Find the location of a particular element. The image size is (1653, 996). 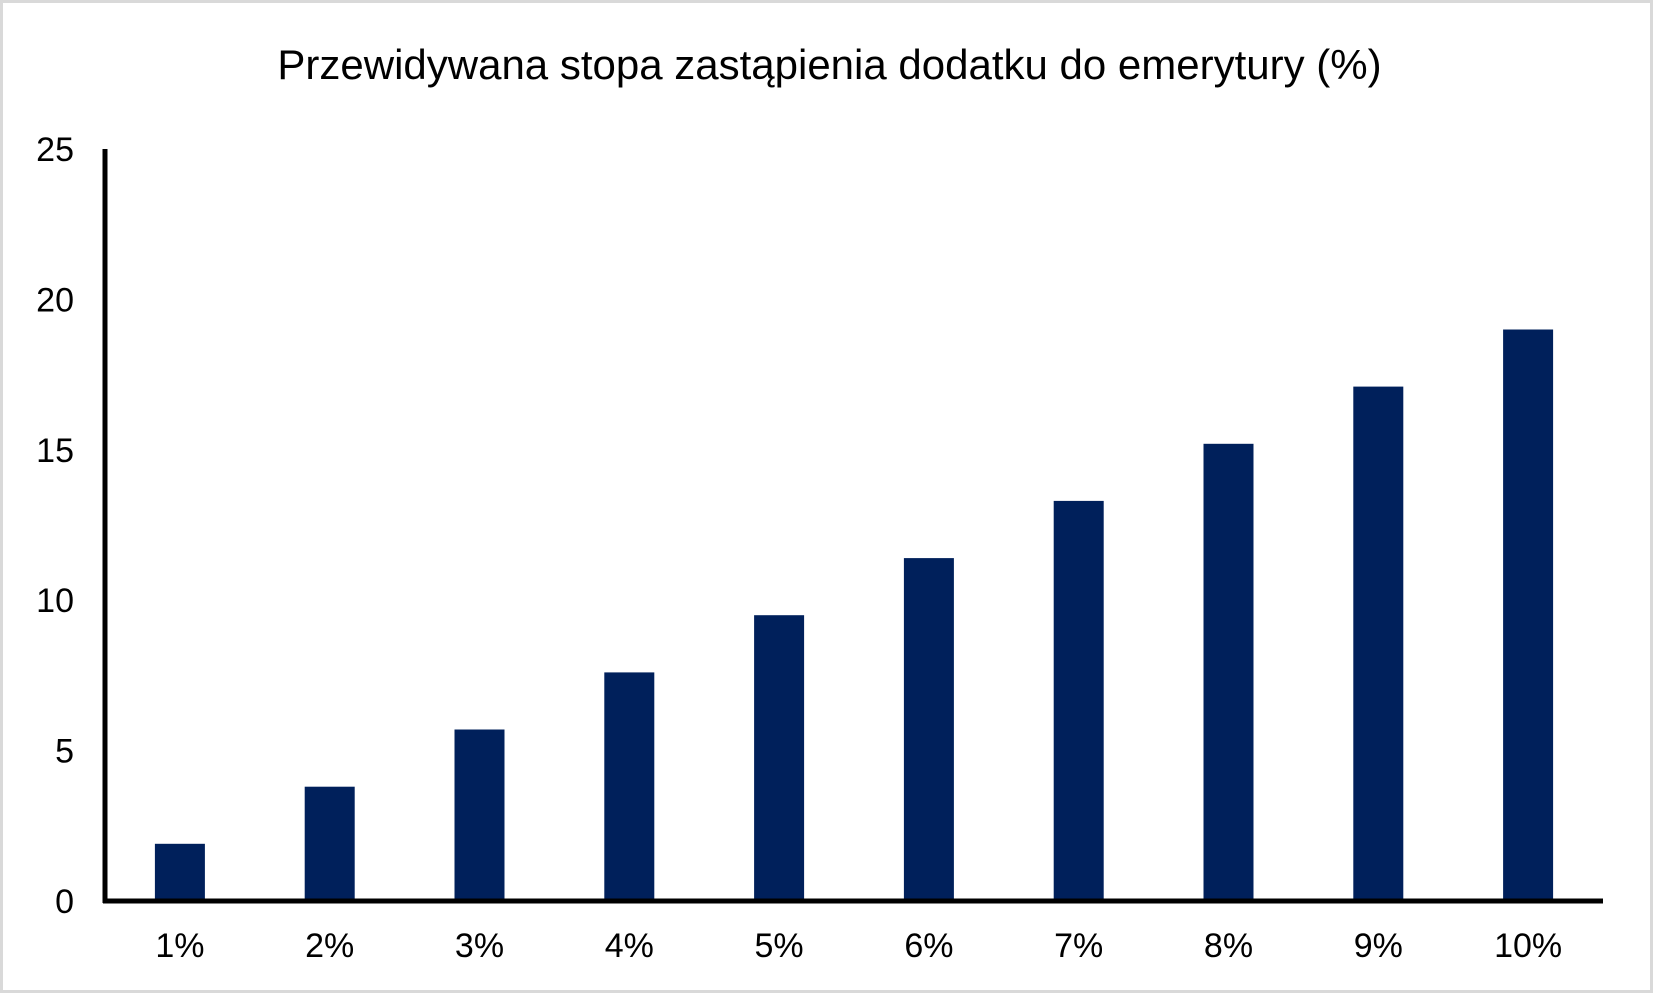

bar-7% is located at coordinates (1078, 700).